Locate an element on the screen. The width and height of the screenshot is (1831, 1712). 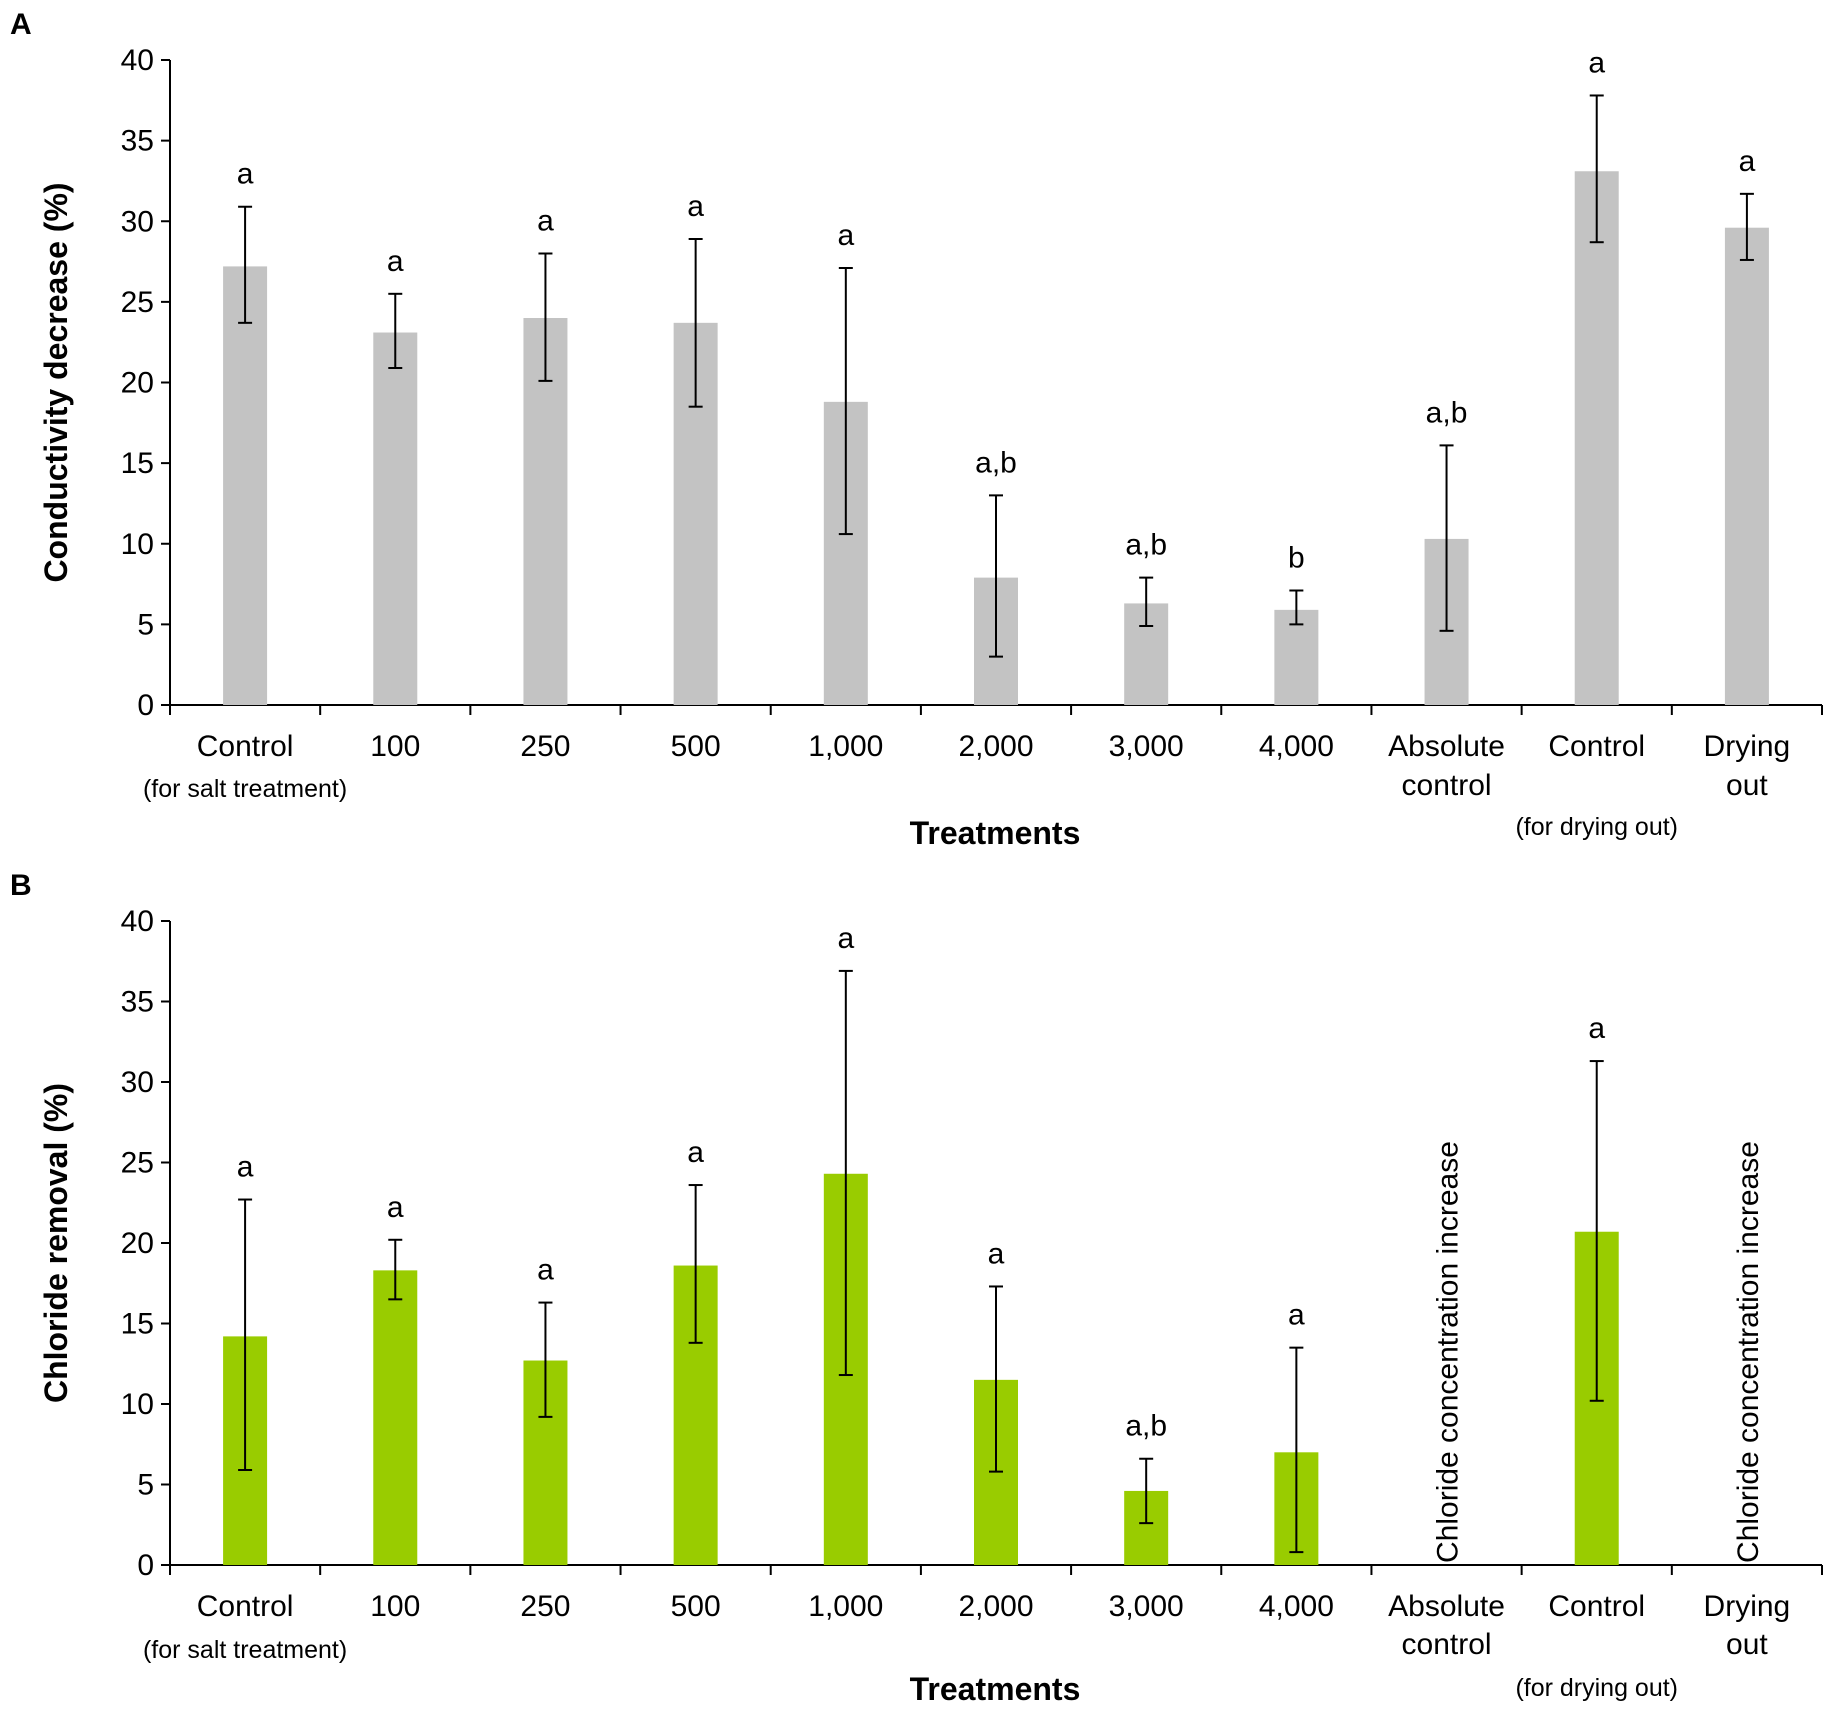
category-label-line: 4,000 is located at coordinates (1296, 1606).